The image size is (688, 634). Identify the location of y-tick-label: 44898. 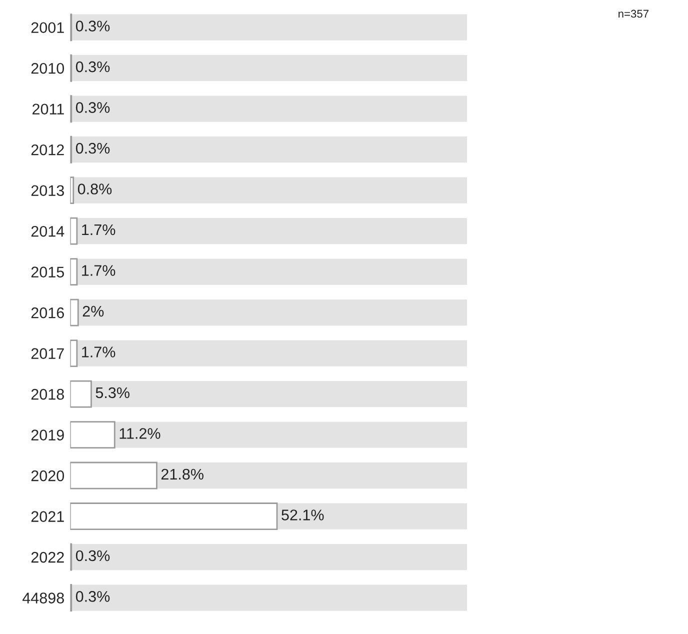
(43, 598).